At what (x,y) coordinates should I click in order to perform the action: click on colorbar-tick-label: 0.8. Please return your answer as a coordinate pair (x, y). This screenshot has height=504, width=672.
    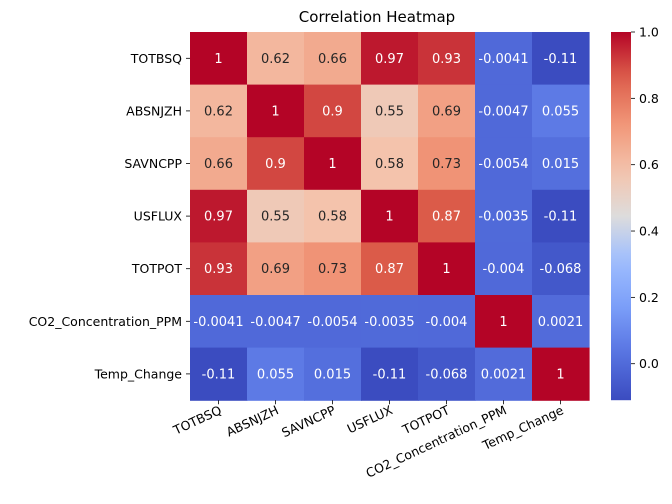
    Looking at the image, I should click on (649, 98).